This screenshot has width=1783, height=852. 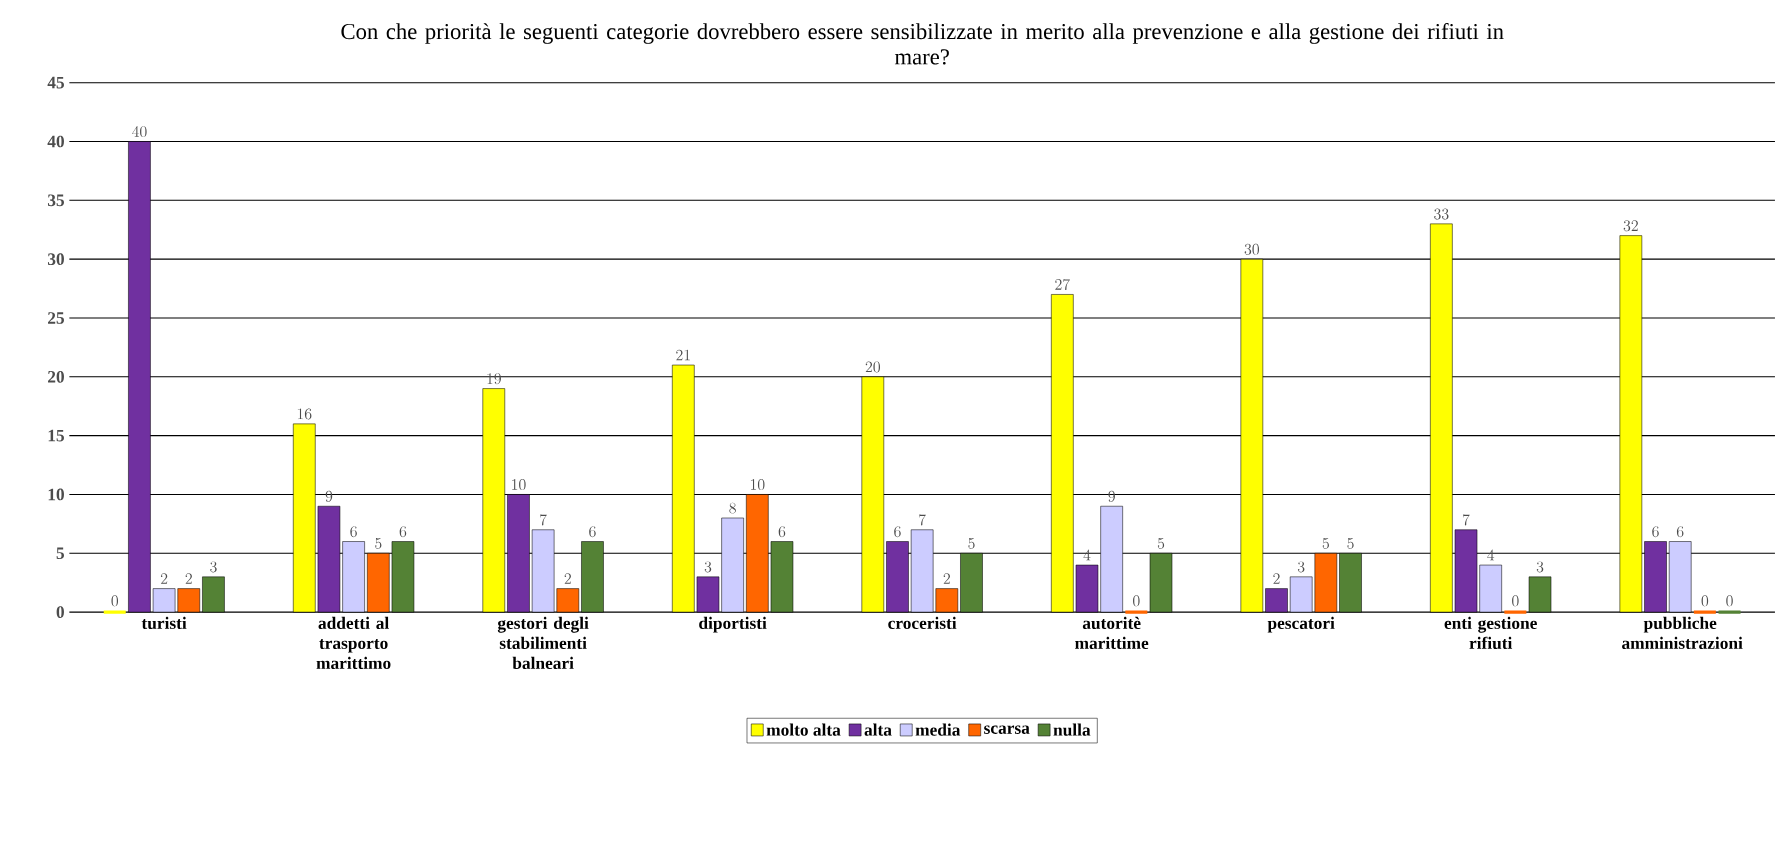 I want to click on legend-label: nulla, so click(x=1072, y=729).